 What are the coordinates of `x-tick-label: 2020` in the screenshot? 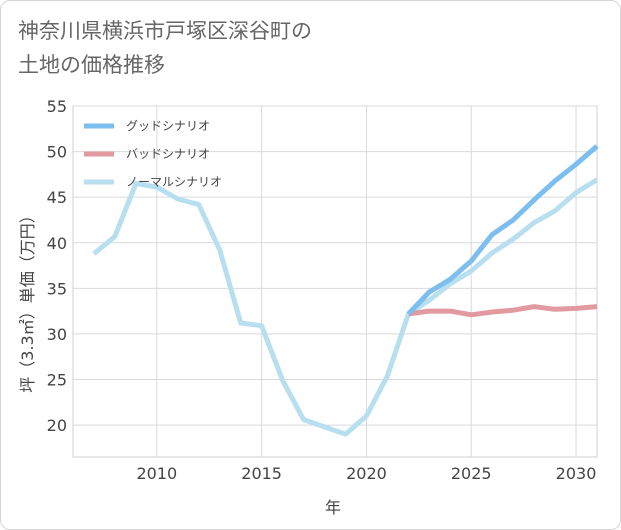 It's located at (366, 473).